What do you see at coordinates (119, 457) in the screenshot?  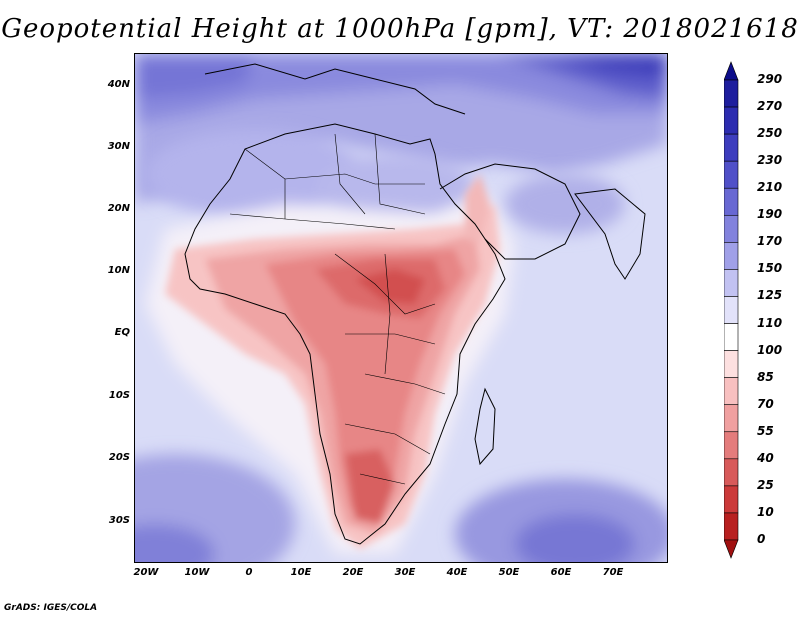 I see `lat-label-20s: 20S` at bounding box center [119, 457].